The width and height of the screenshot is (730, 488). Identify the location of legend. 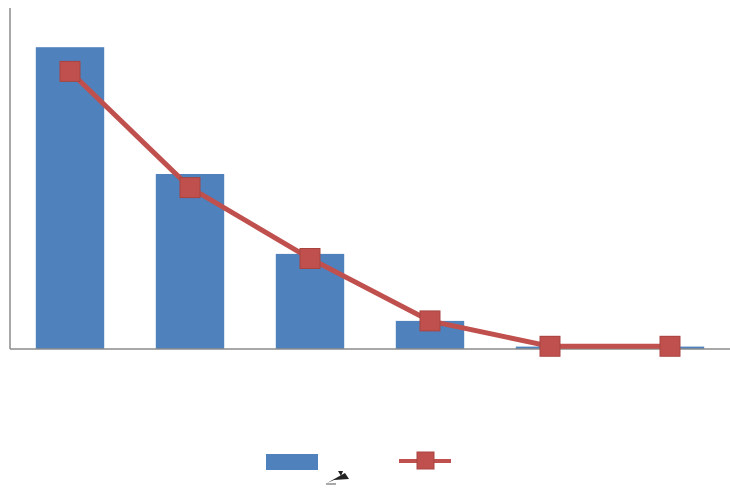
(358, 468).